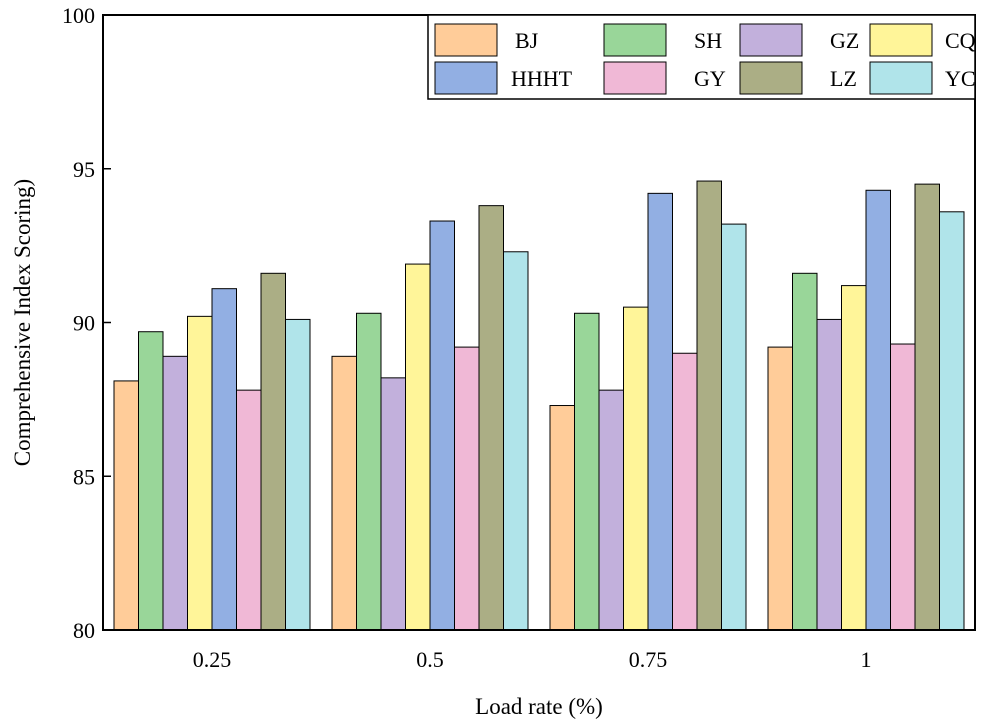 This screenshot has width=1005, height=726. What do you see at coordinates (393, 504) in the screenshot?
I see `bar-gz-0.5` at bounding box center [393, 504].